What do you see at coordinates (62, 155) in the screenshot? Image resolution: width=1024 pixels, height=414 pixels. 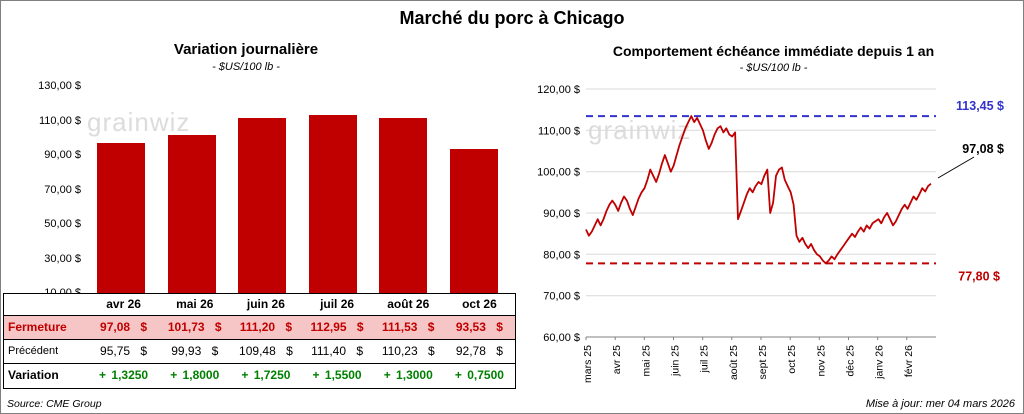 I see `bar-y-tick-label: 90,00 $` at bounding box center [62, 155].